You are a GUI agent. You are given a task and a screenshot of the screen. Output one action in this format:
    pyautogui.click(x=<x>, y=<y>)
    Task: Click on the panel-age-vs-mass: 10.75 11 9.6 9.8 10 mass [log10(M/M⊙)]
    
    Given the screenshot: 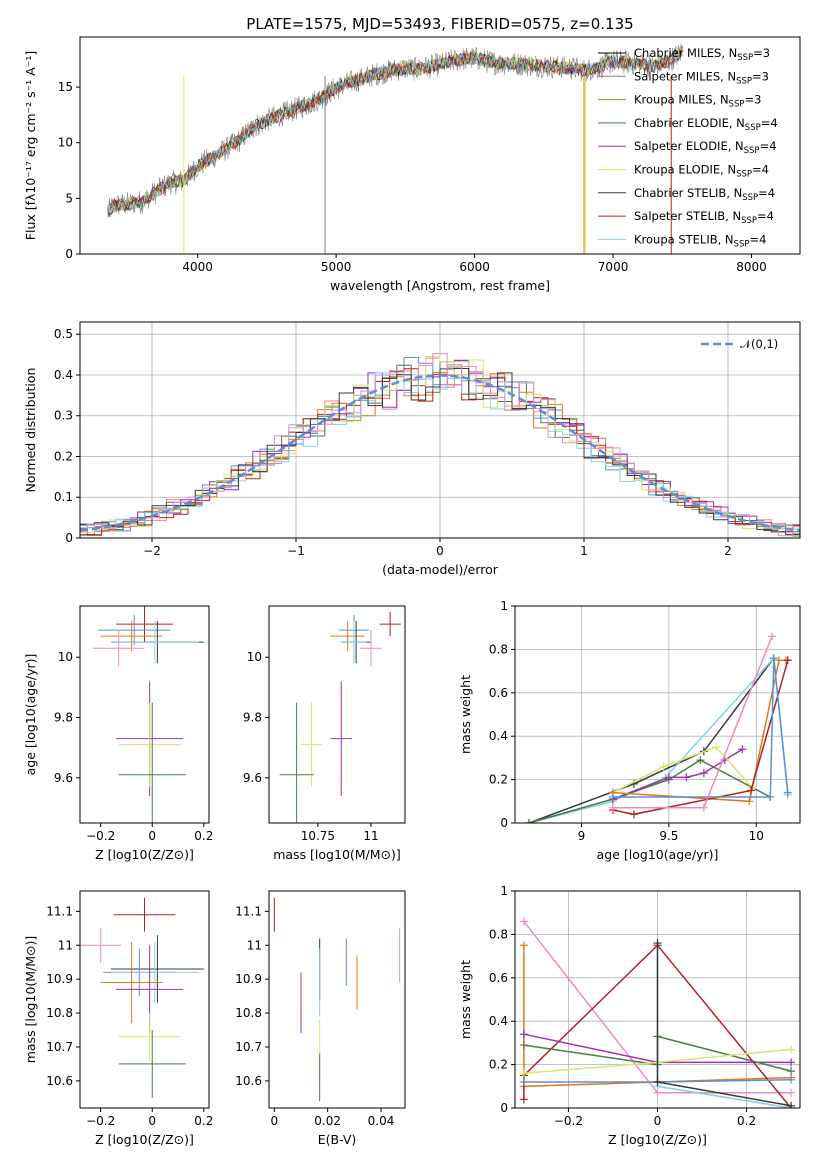 What is the action you would take?
    pyautogui.click(x=324, y=733)
    